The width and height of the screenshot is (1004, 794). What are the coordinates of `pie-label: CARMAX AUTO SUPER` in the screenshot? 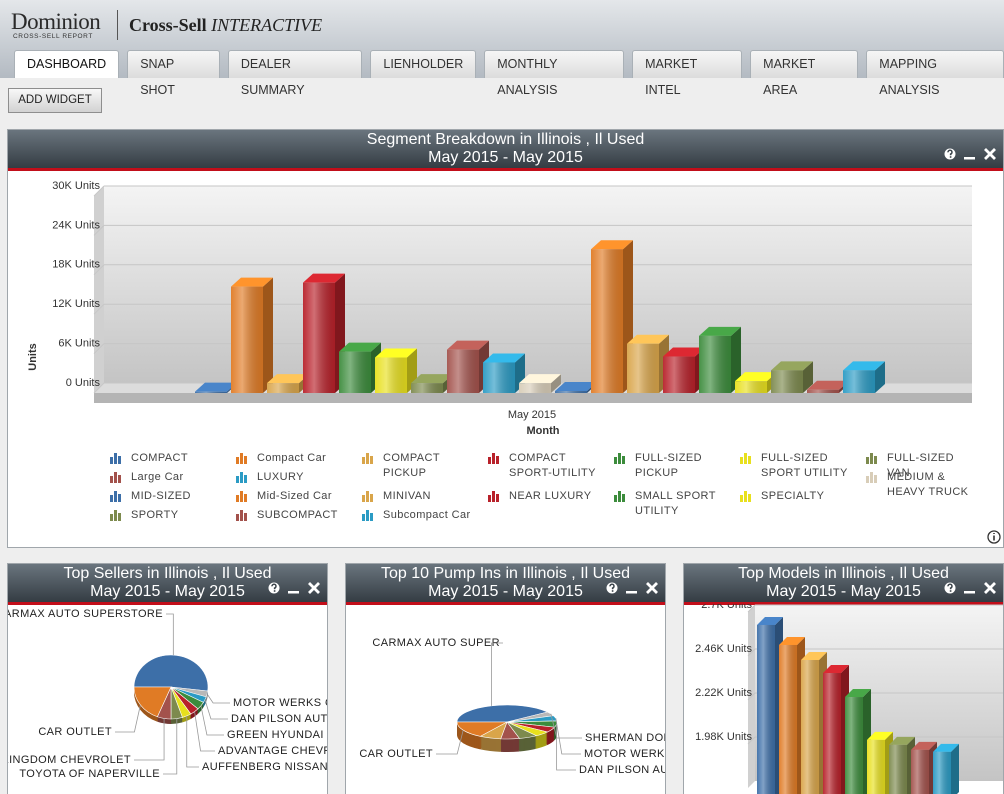 It's located at (436, 643).